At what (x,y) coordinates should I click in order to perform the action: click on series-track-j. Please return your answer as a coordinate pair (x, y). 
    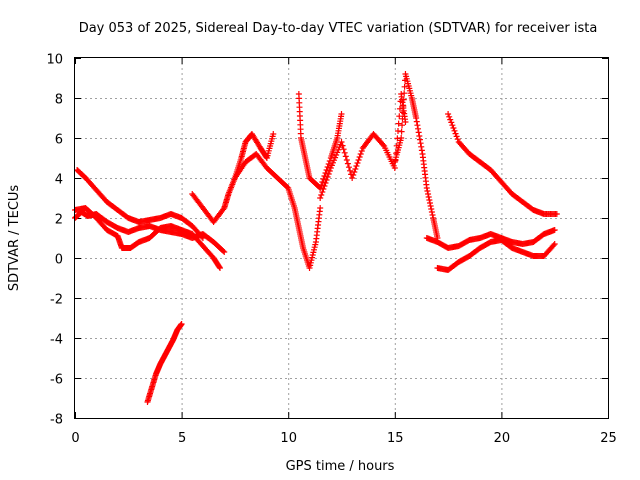
    Looking at the image, I should click on (490, 239).